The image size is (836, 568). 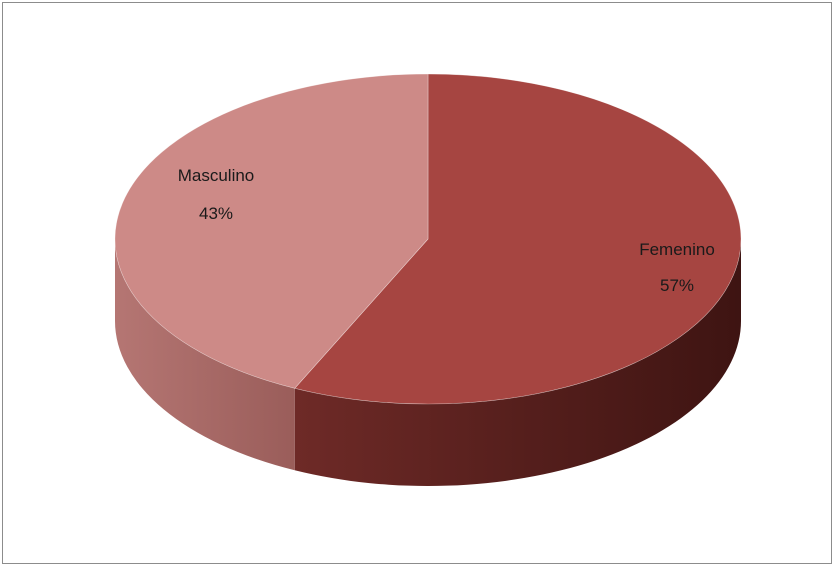 I want to click on slice-label-femenino-percent: 57%, so click(x=677, y=285).